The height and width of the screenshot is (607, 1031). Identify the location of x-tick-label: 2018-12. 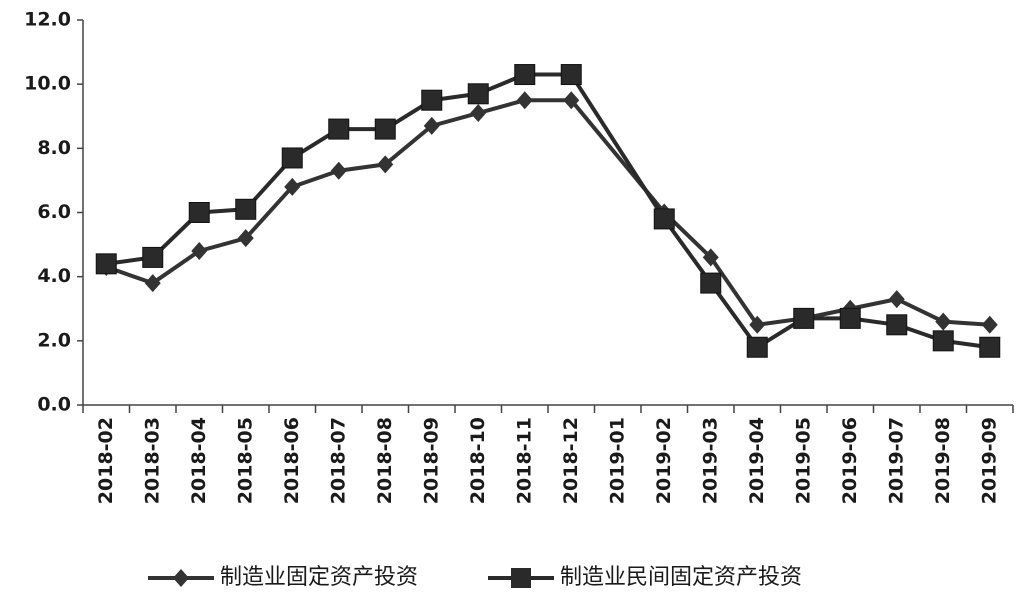
(571, 460).